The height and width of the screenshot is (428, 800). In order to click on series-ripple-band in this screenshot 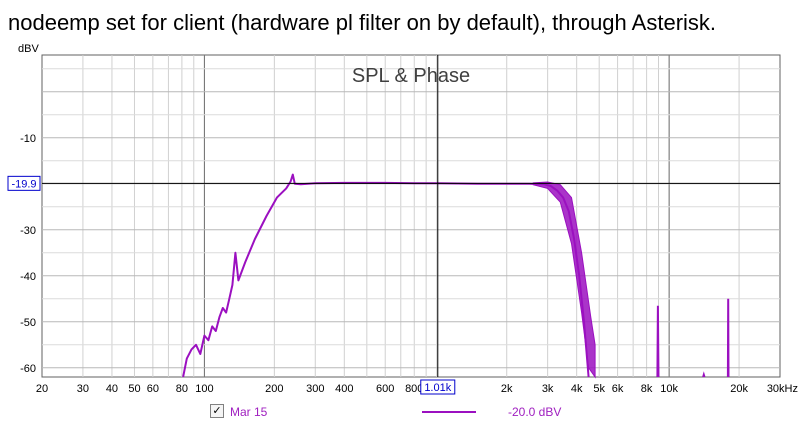, I will do `click(564, 280)`.